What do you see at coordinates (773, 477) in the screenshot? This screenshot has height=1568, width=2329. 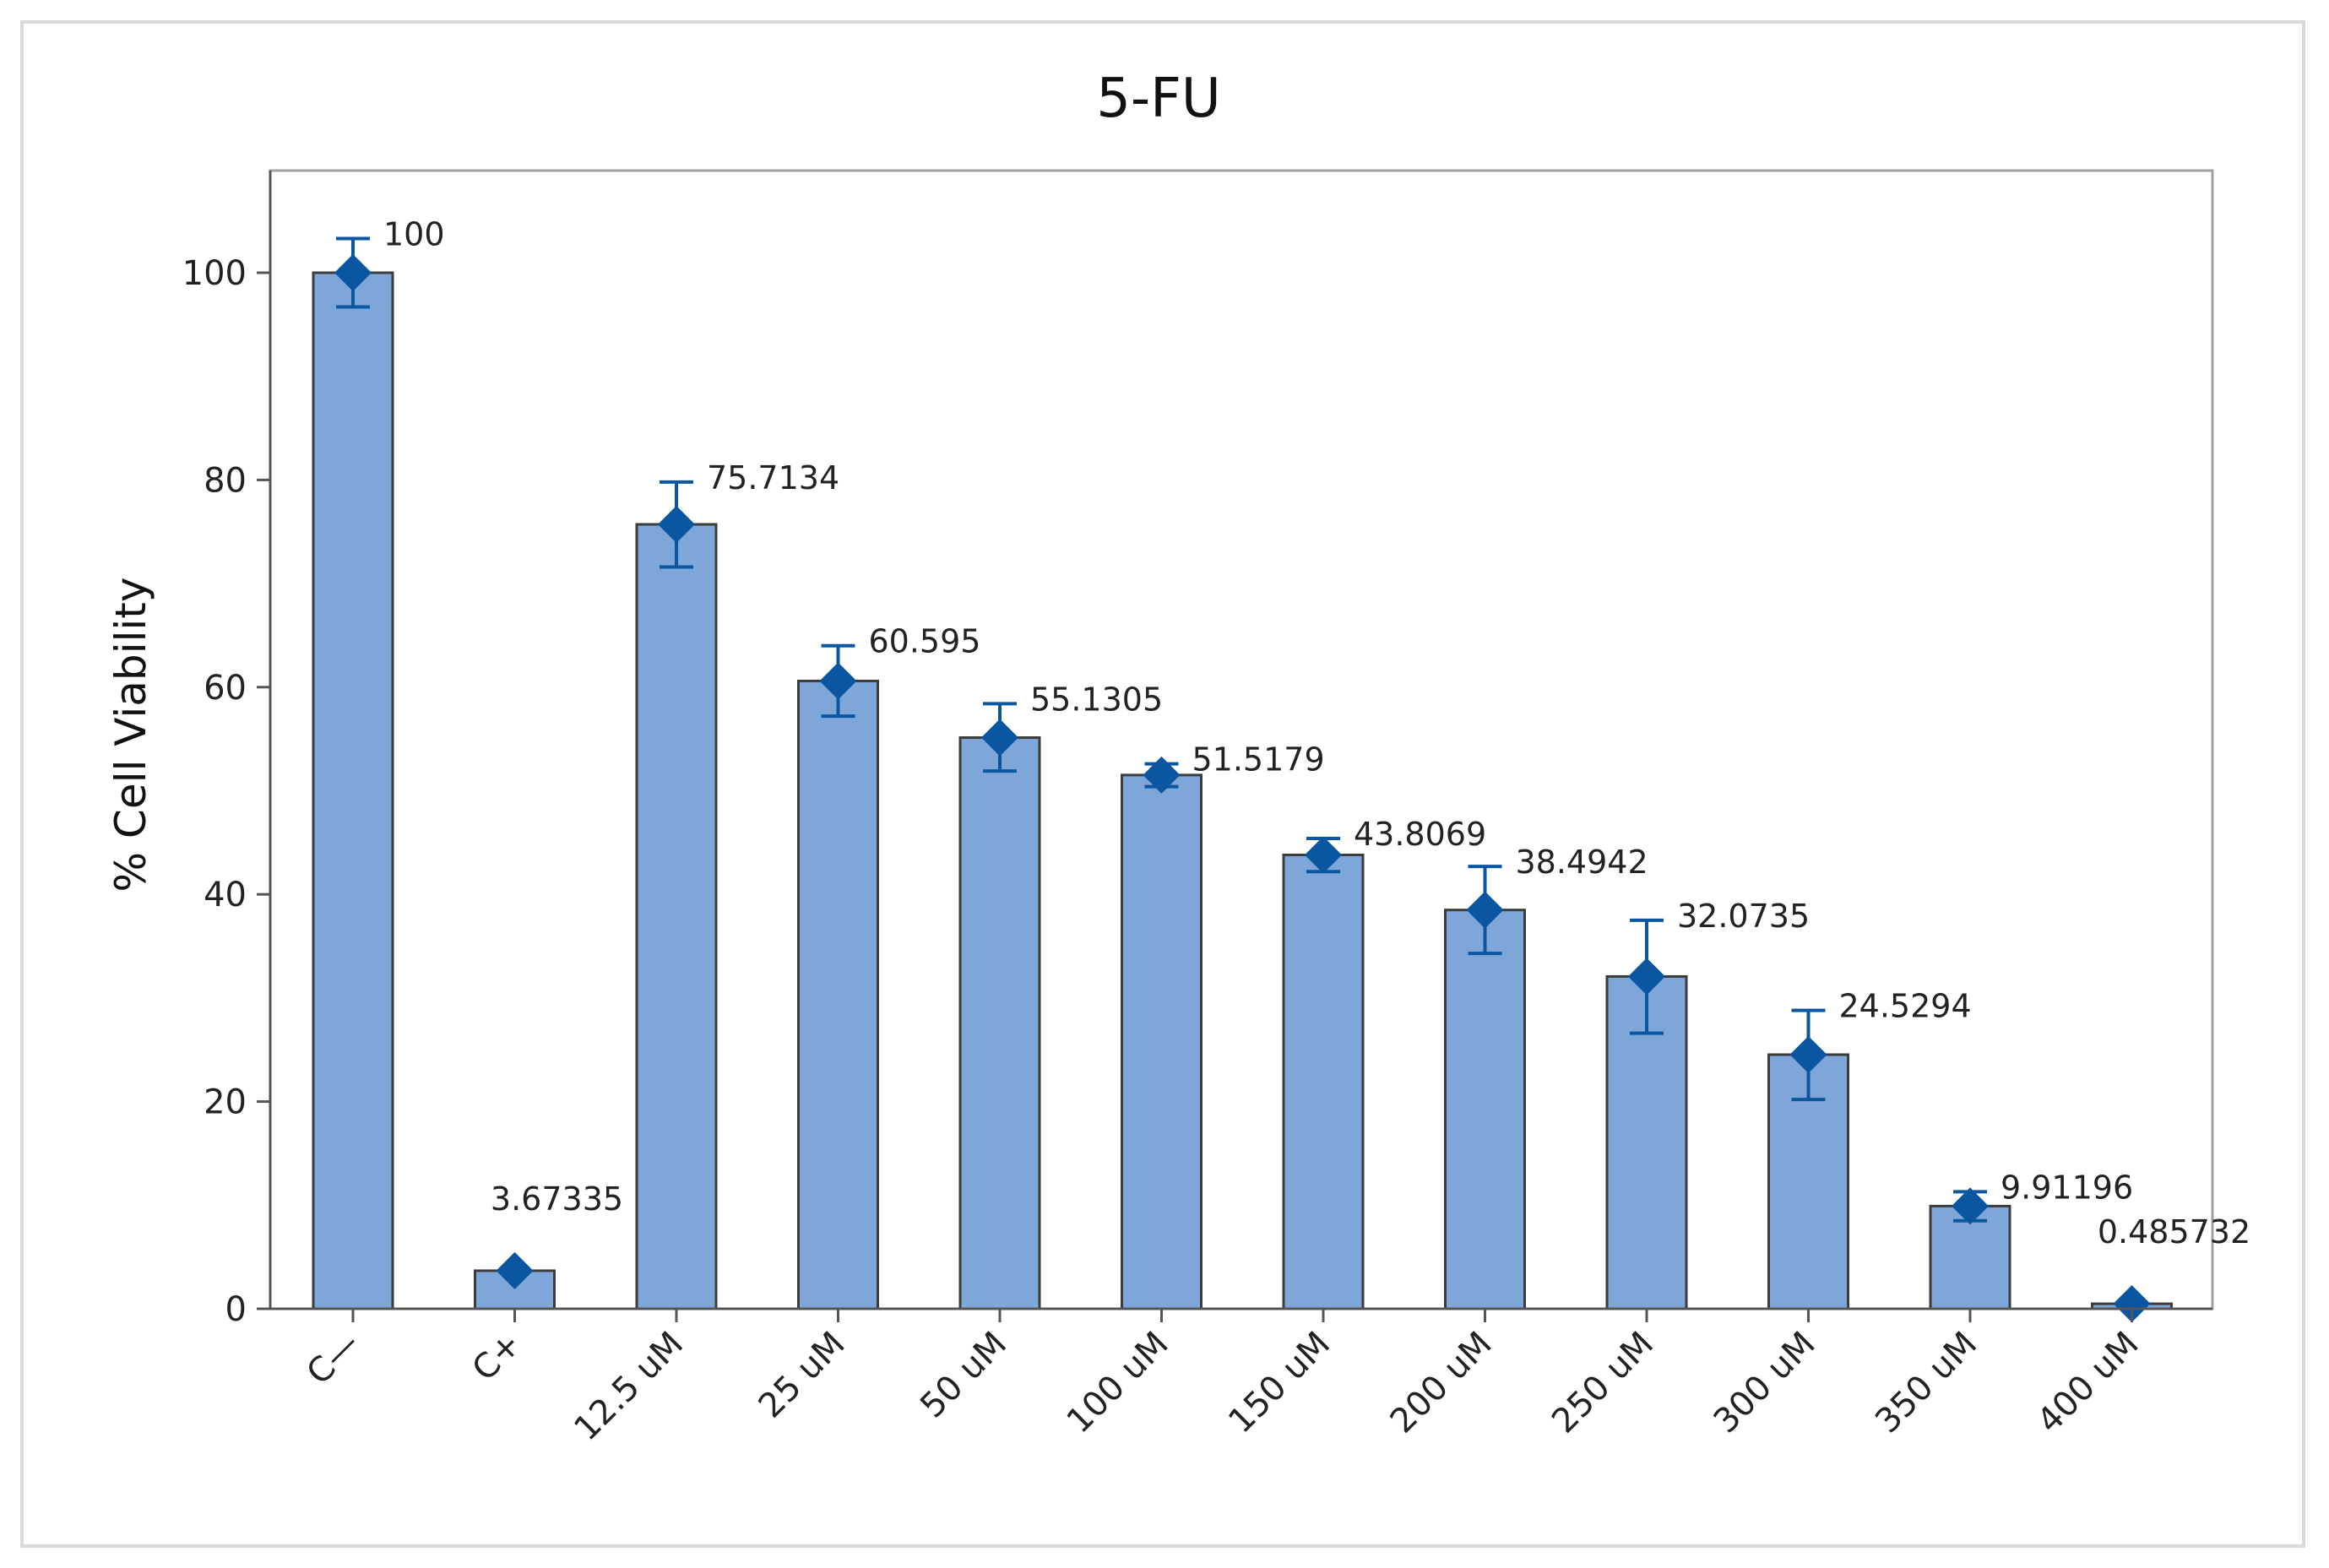 I see `data-label: 75.7134` at bounding box center [773, 477].